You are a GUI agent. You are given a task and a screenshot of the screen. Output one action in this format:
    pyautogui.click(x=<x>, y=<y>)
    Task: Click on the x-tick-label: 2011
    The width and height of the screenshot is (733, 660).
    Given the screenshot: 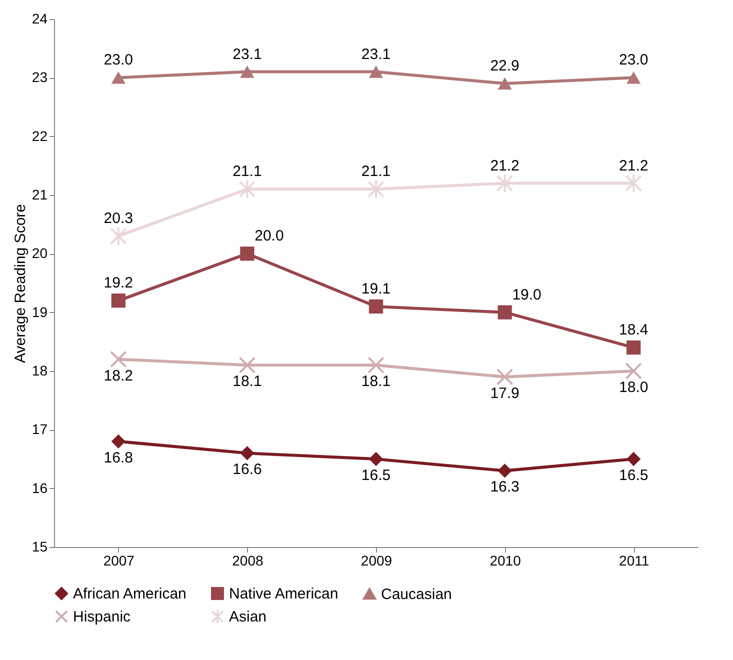 What is the action you would take?
    pyautogui.click(x=634, y=560)
    